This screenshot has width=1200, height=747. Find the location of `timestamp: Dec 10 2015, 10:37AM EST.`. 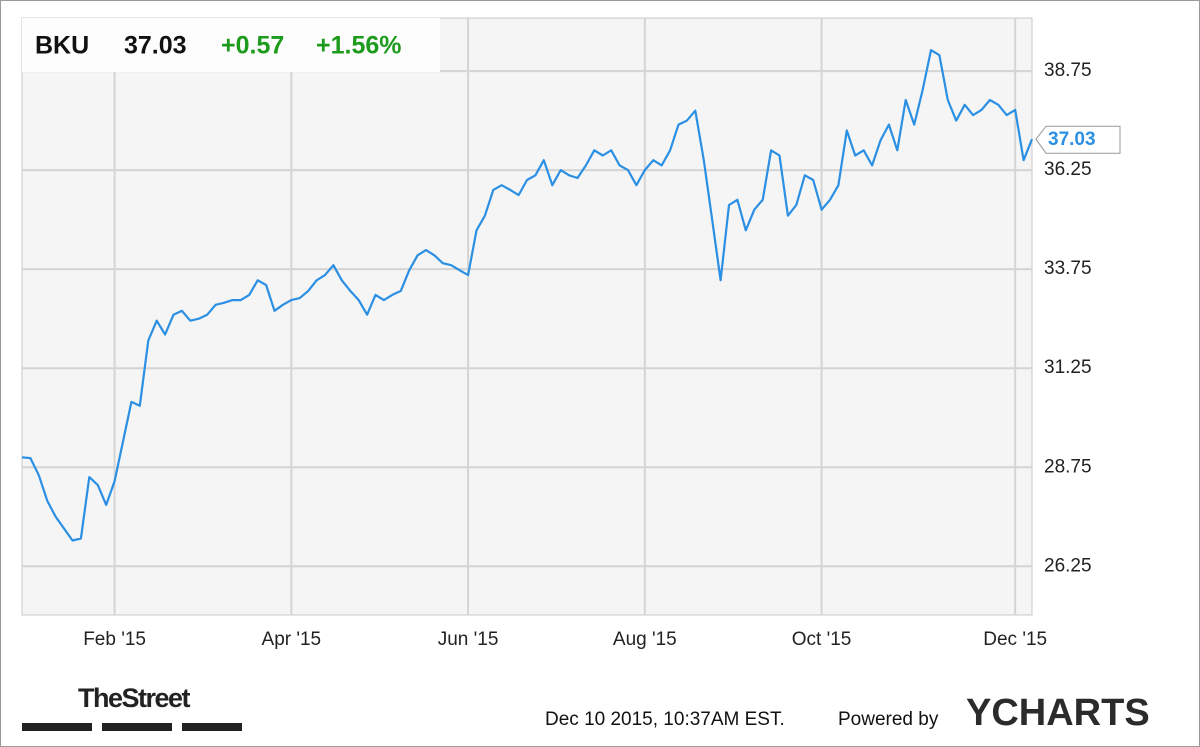

timestamp: Dec 10 2015, 10:37AM EST. is located at coordinates (665, 719).